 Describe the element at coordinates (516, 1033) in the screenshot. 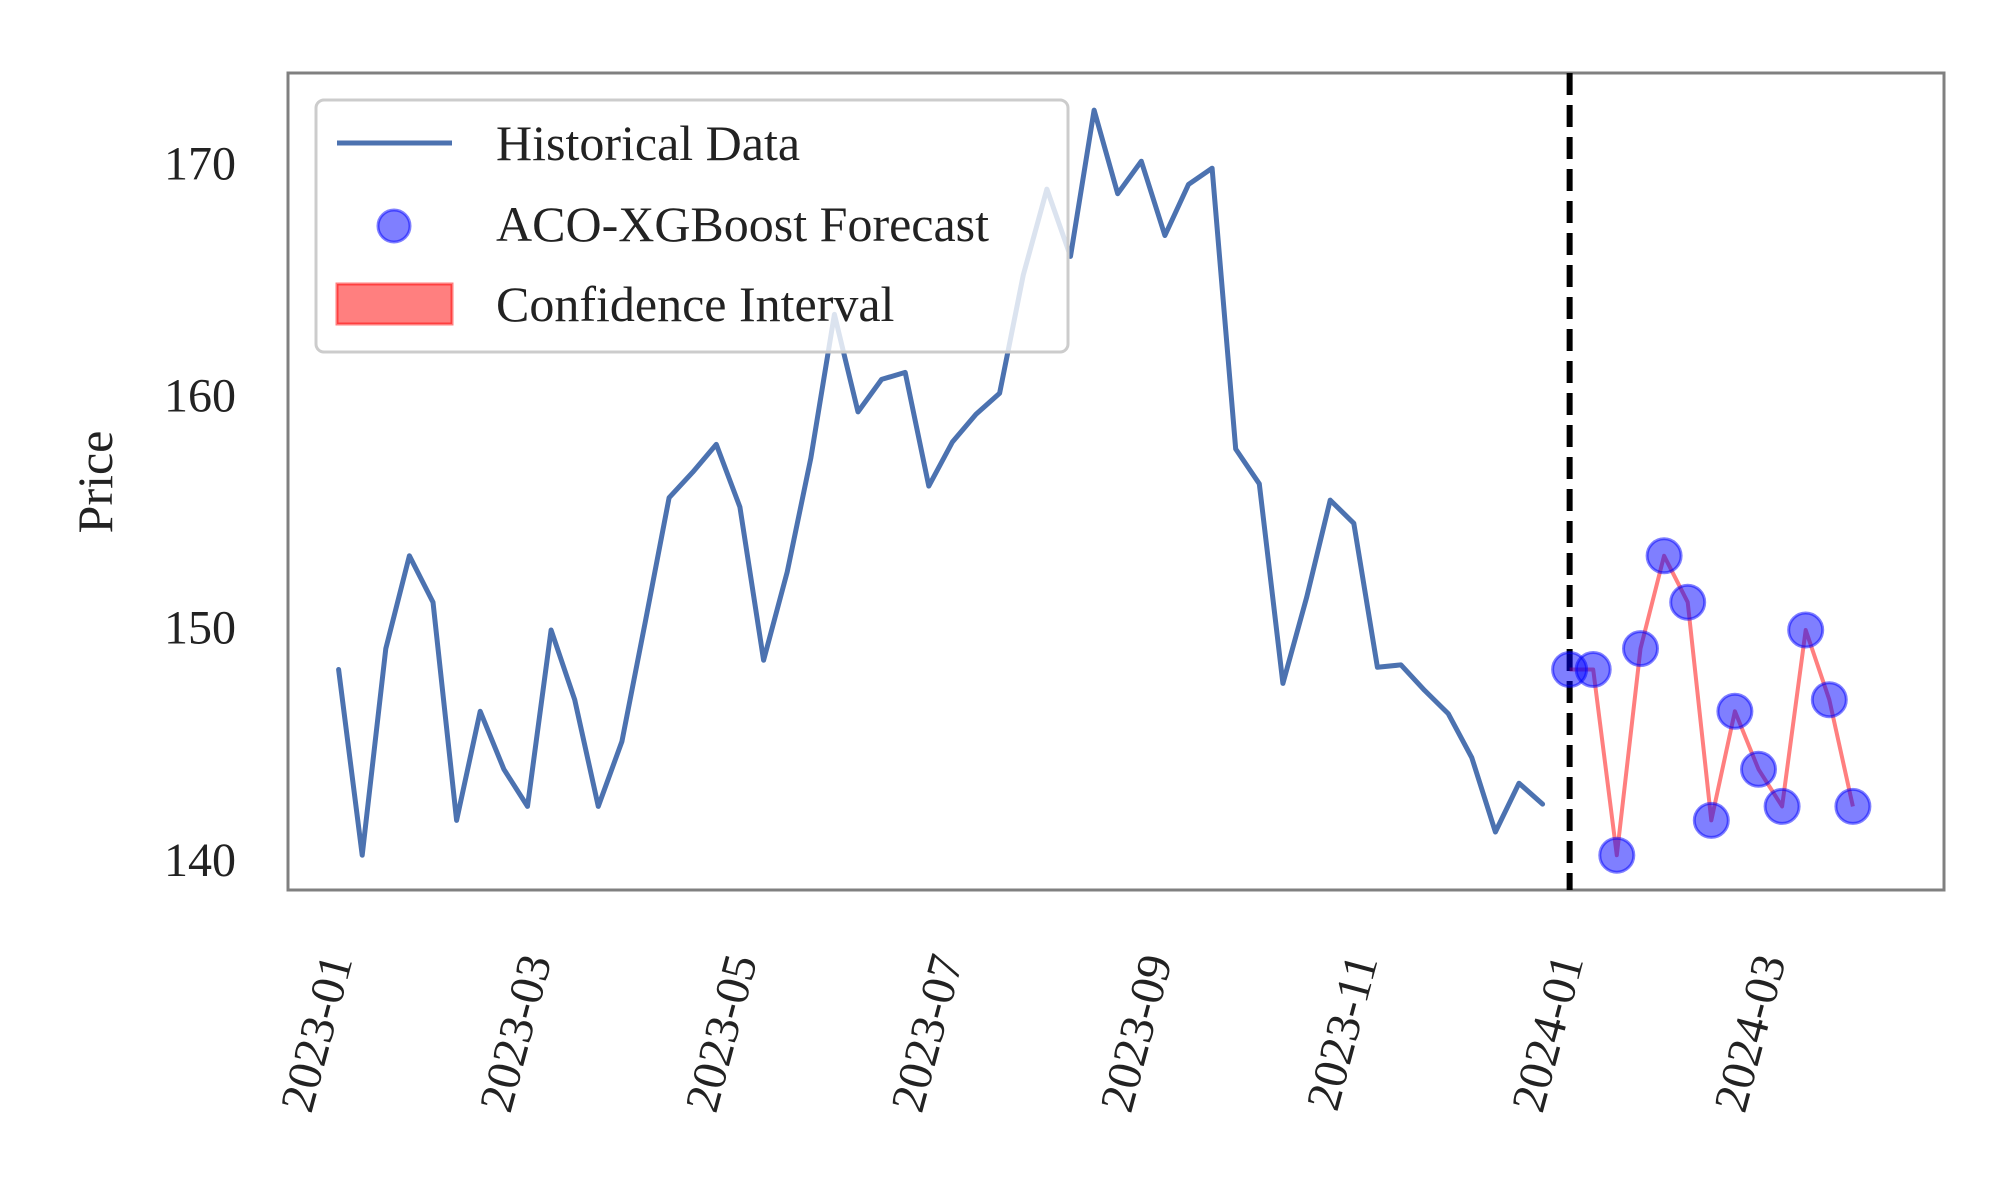

I see `x-tick-label: 2023-03` at that location.